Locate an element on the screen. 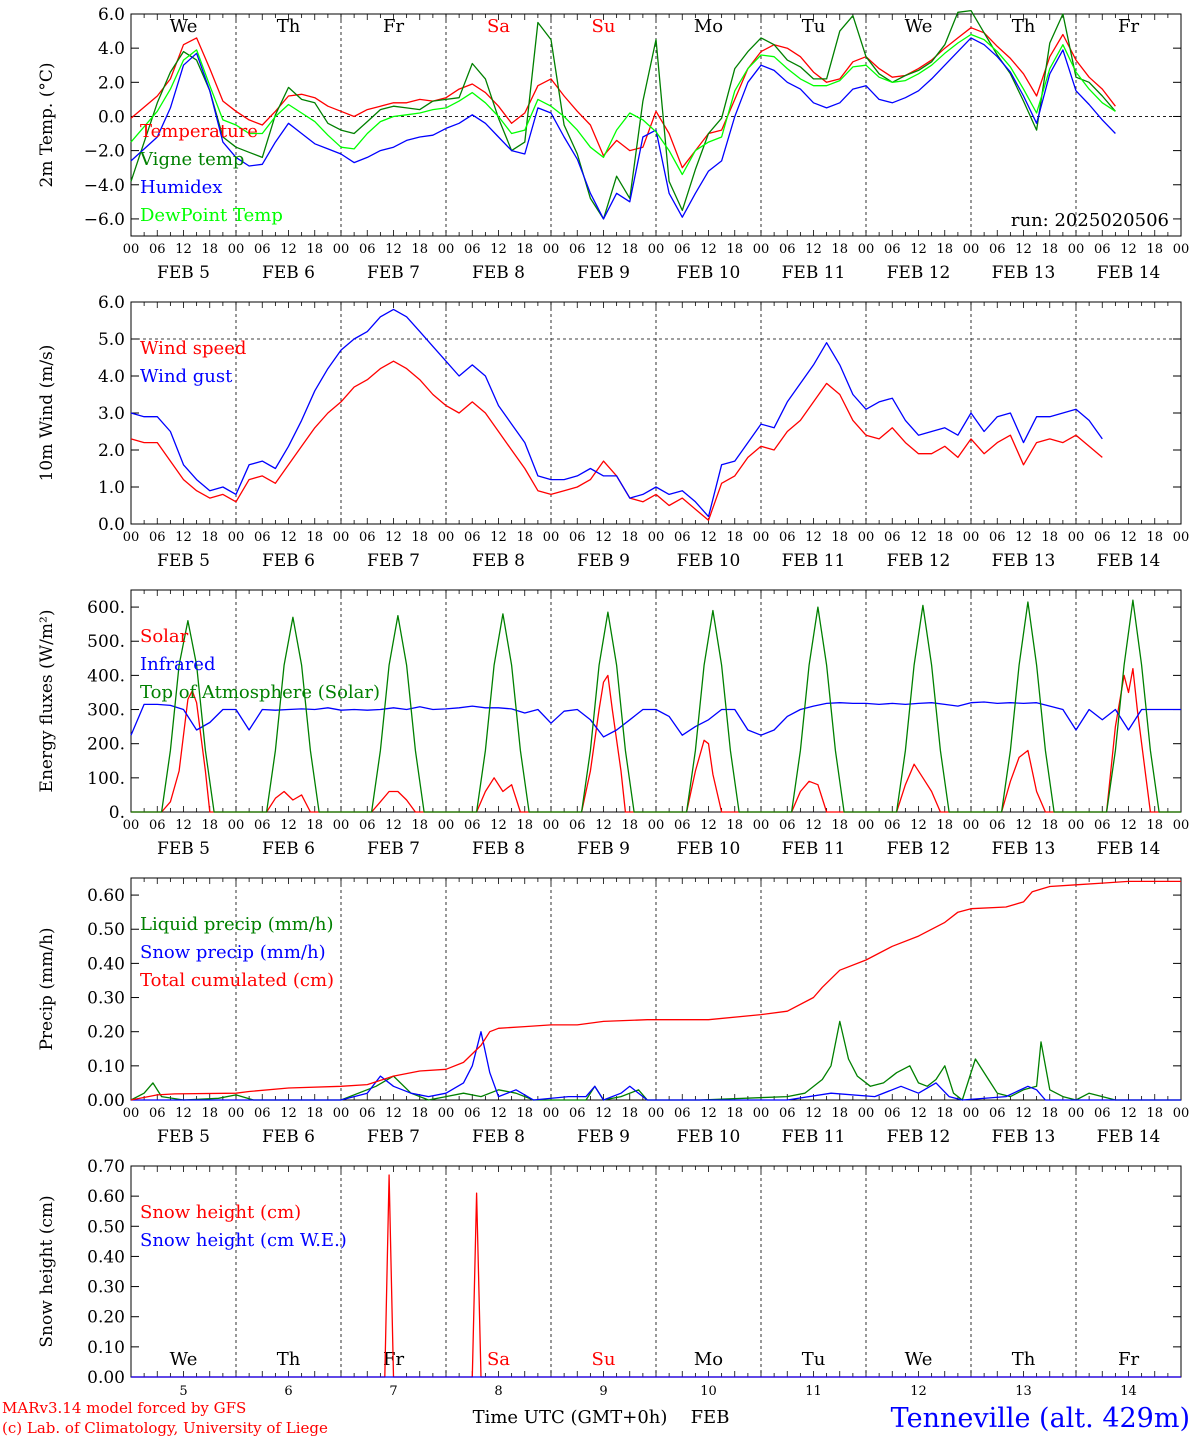  legend-entry: Temperature is located at coordinates (199, 131).